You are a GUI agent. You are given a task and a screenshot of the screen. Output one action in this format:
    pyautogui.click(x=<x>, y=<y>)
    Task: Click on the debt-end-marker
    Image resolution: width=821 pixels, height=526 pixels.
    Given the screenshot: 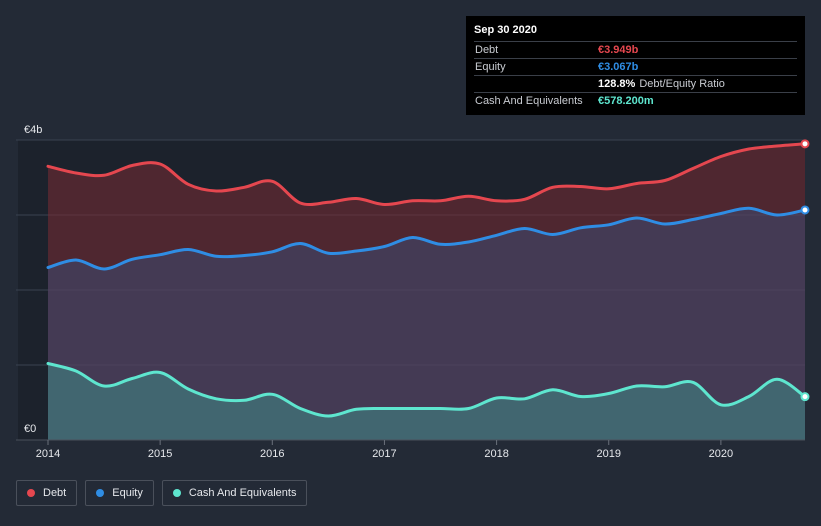 What is the action you would take?
    pyautogui.click(x=805, y=144)
    